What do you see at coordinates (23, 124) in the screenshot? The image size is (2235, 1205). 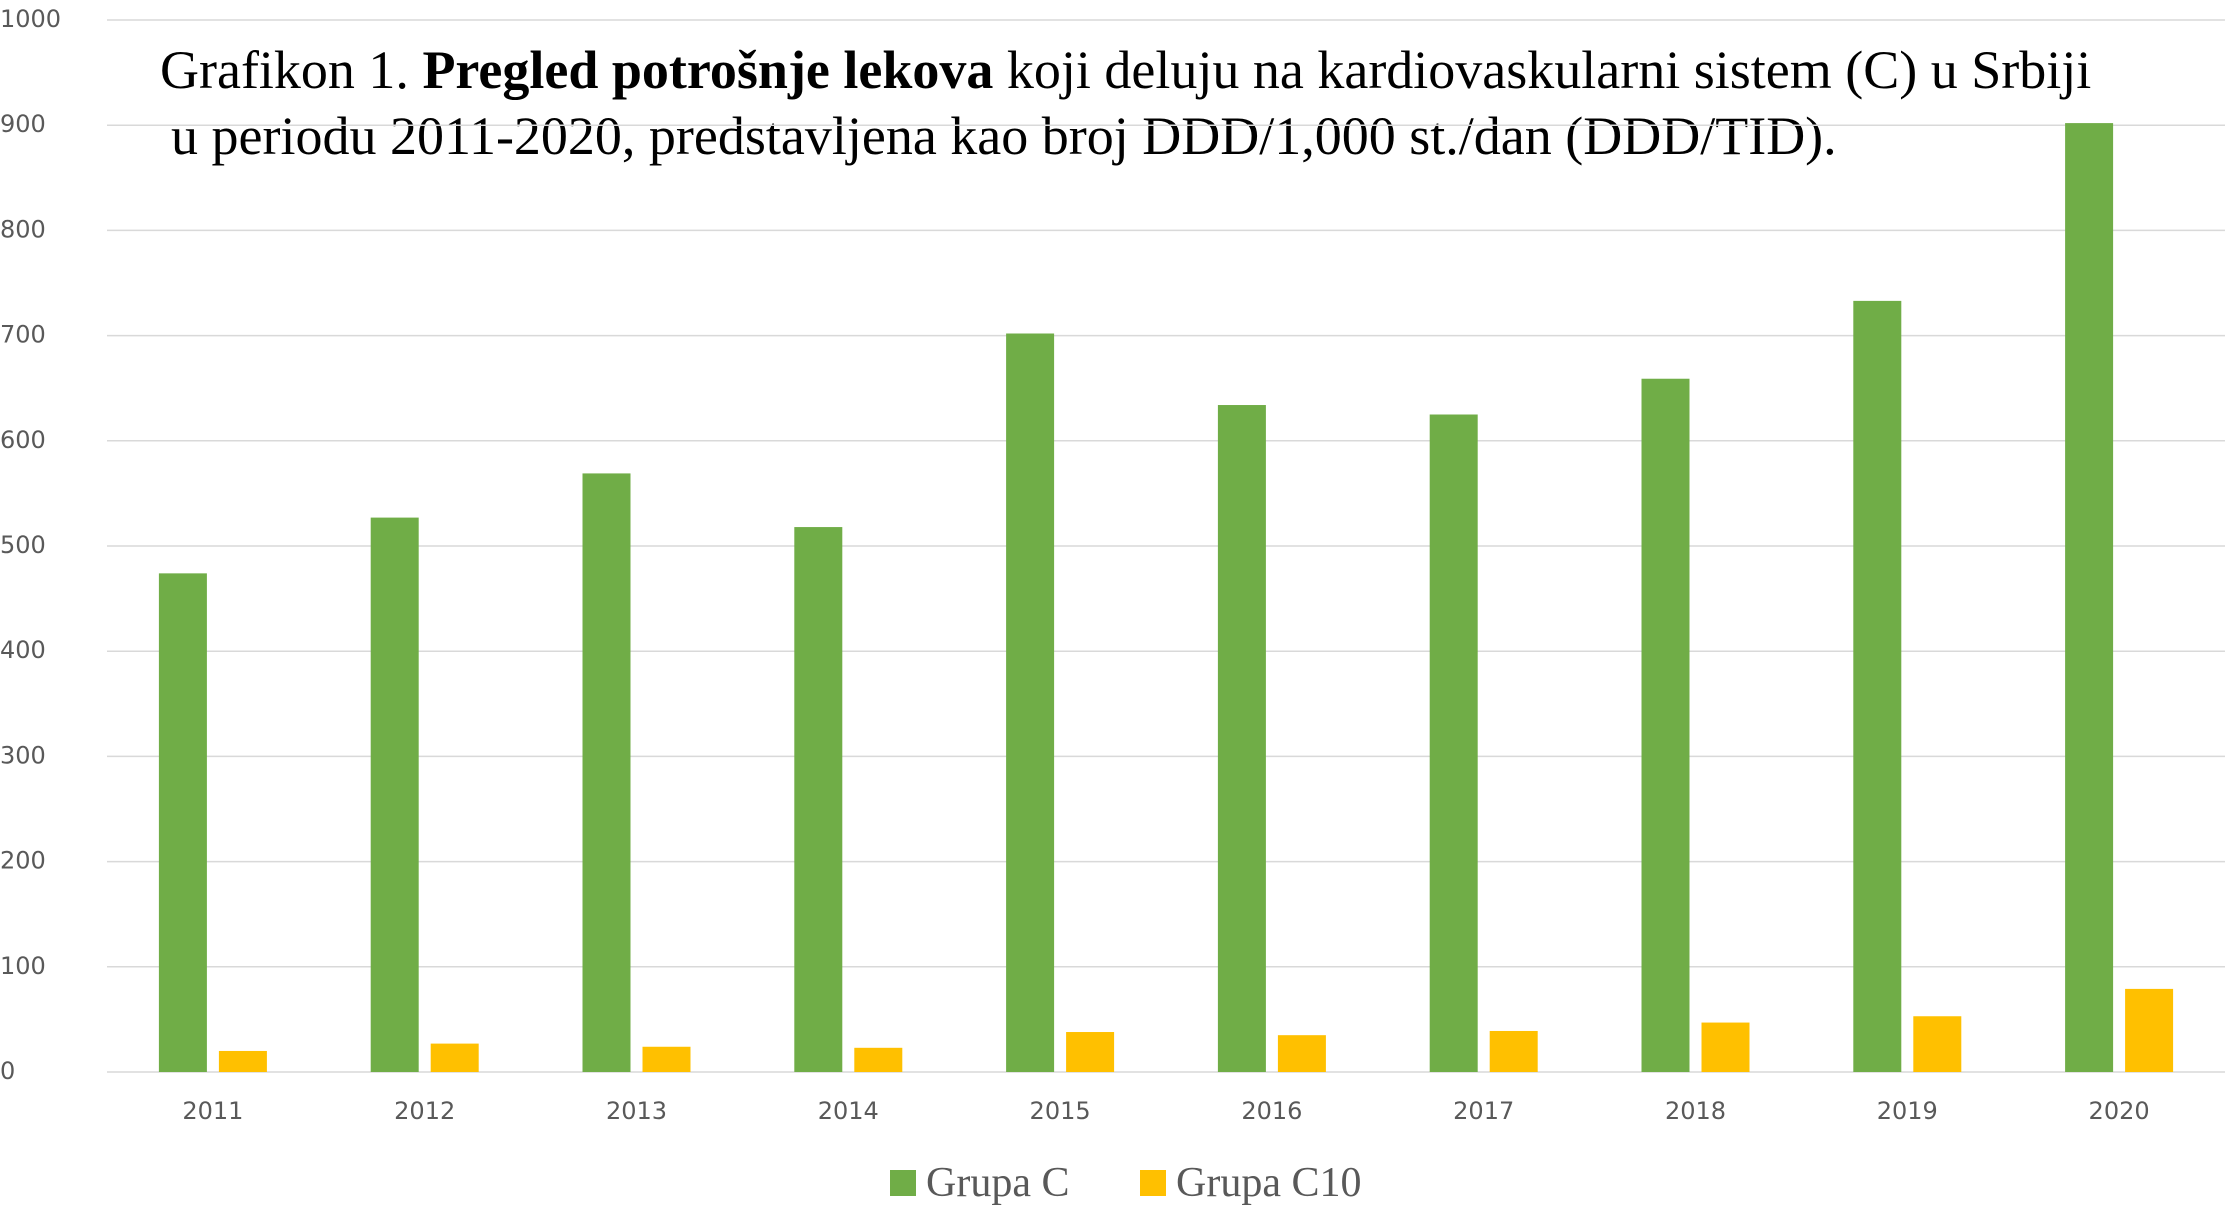 I see `y-tick-label: 900` at bounding box center [23, 124].